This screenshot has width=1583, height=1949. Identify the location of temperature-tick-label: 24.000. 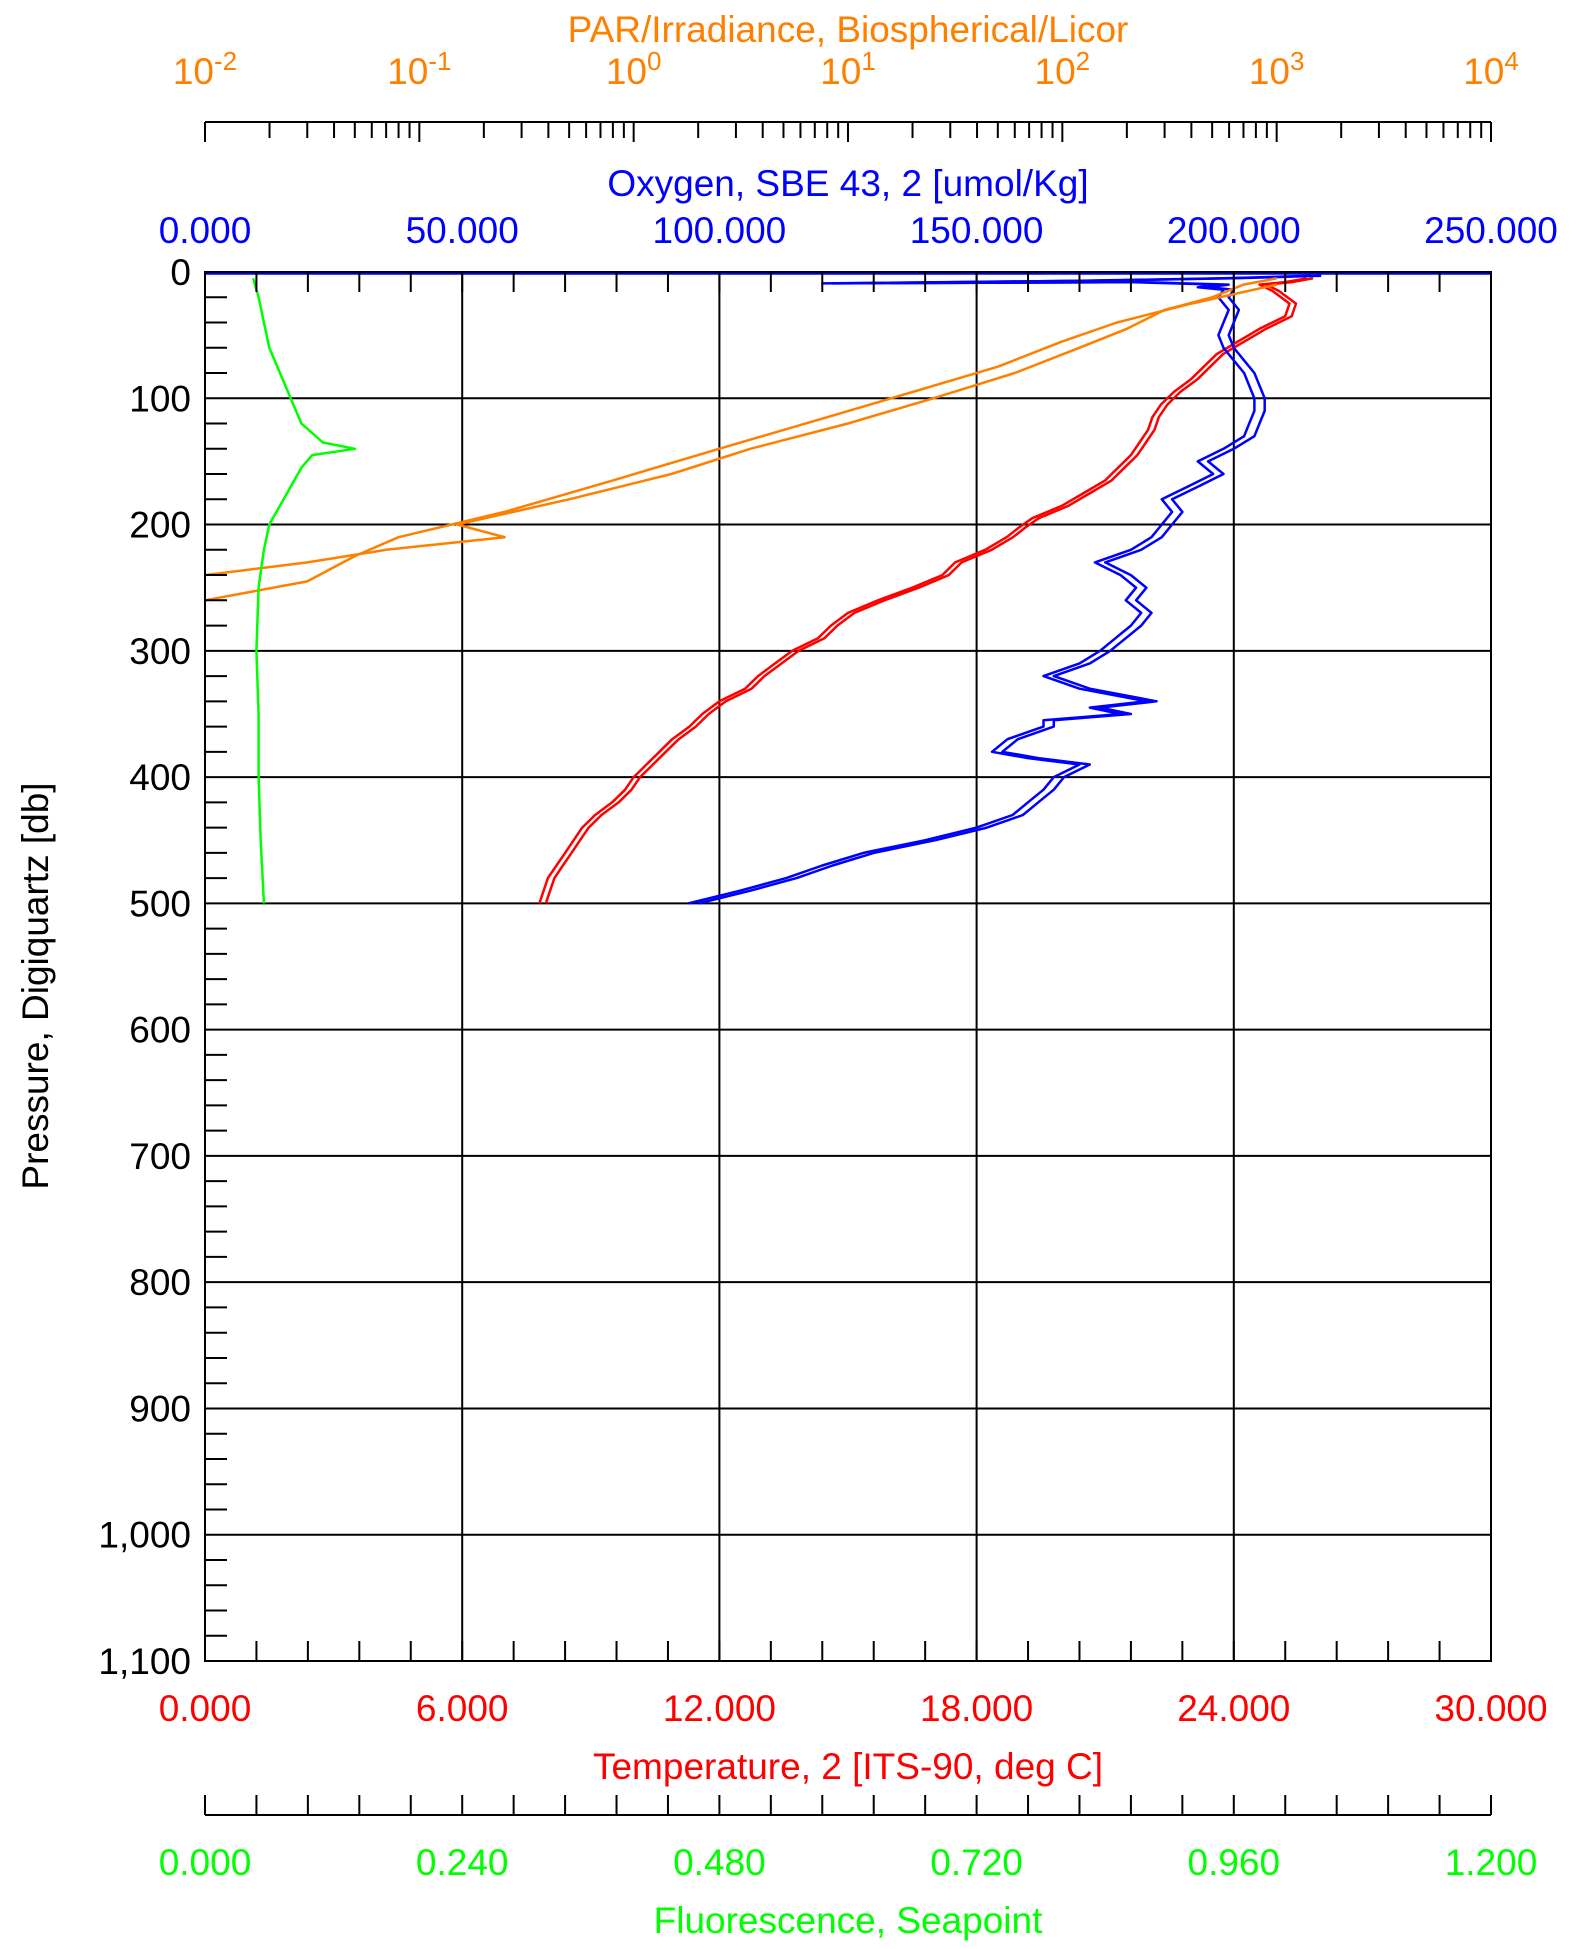
(1233, 1708).